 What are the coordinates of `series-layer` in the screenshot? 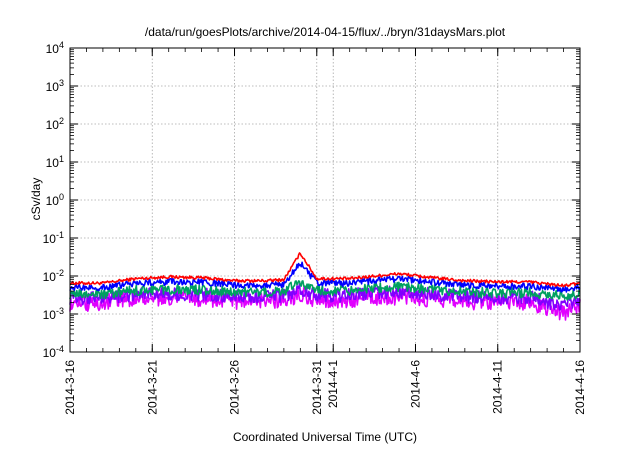 It's located at (325, 286).